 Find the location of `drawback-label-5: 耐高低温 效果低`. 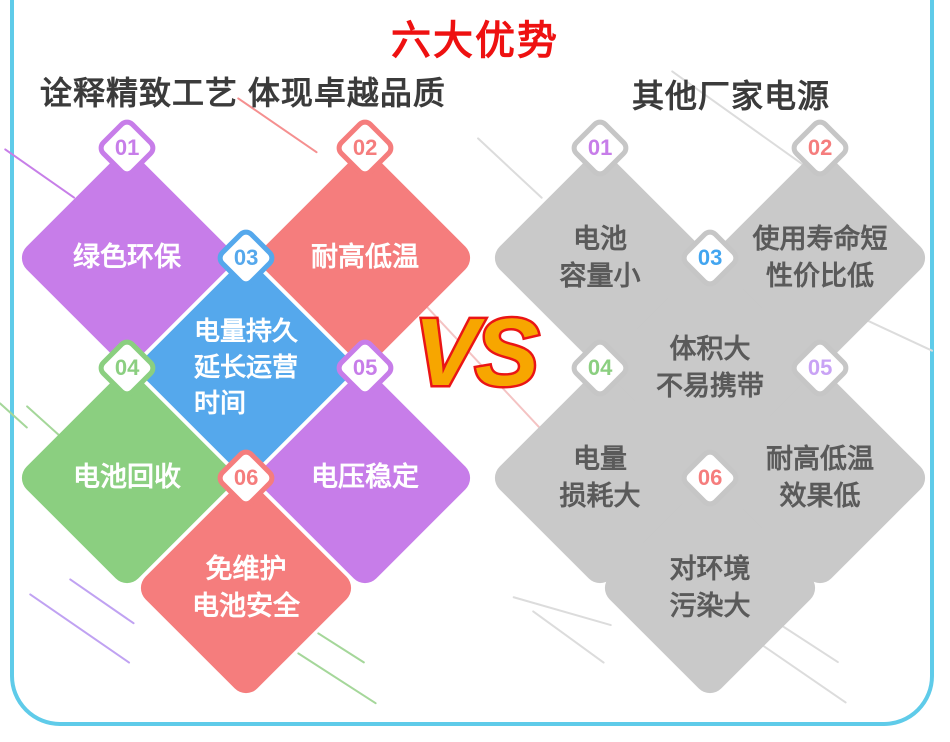

drawback-label-5: 耐高低温 效果低 is located at coordinates (820, 477).